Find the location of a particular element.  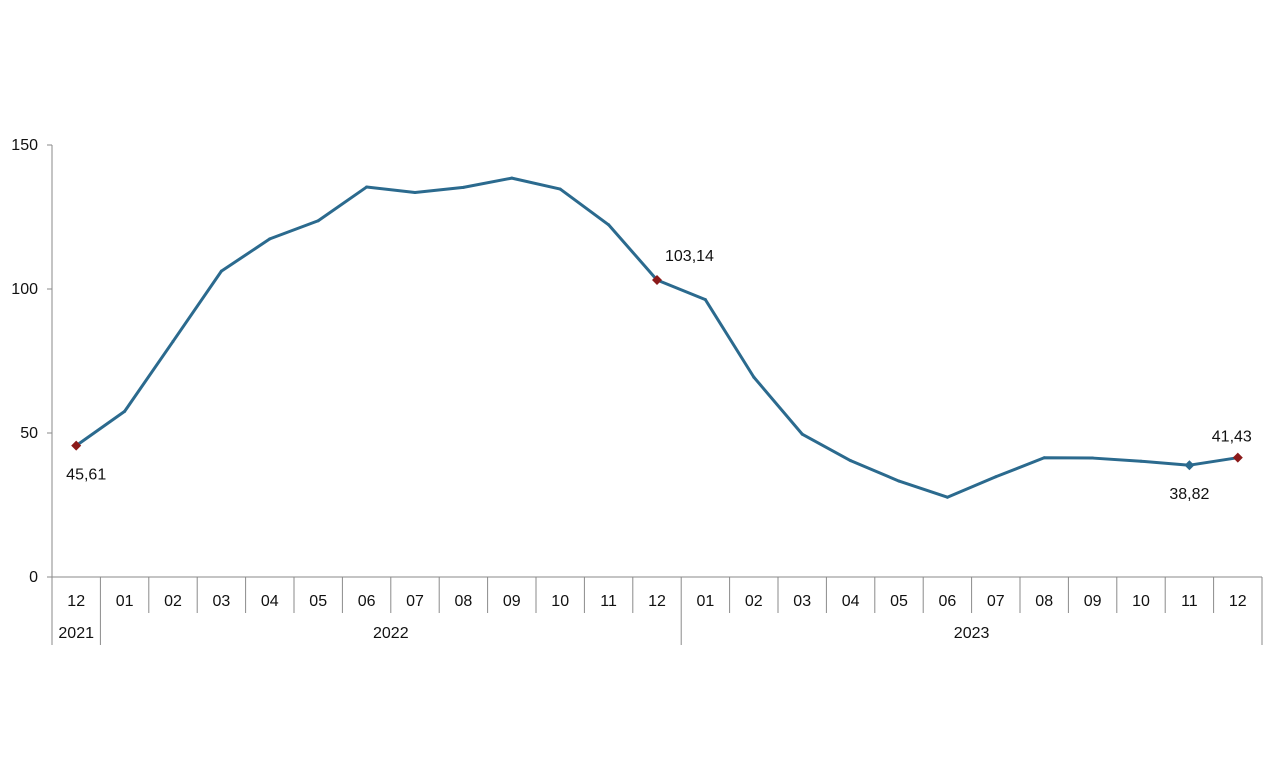

y-tick-label: 100 is located at coordinates (24, 289).